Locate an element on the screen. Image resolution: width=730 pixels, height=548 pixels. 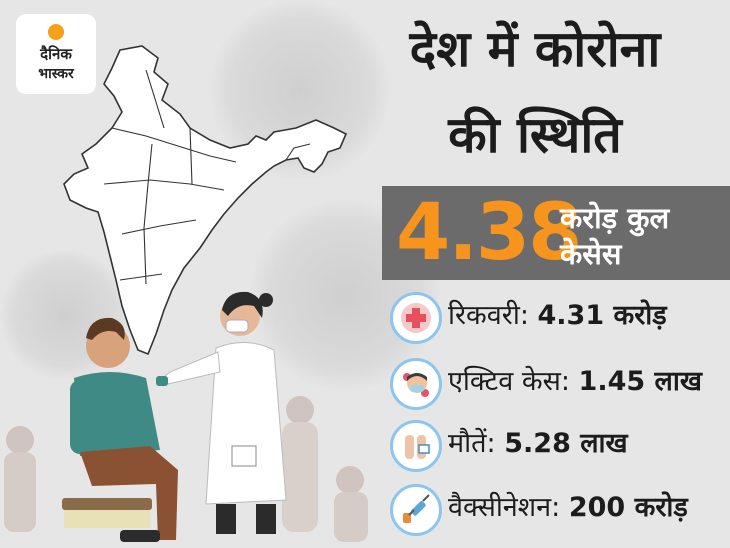
stat-value: 1.45 लाख is located at coordinates (640, 381).